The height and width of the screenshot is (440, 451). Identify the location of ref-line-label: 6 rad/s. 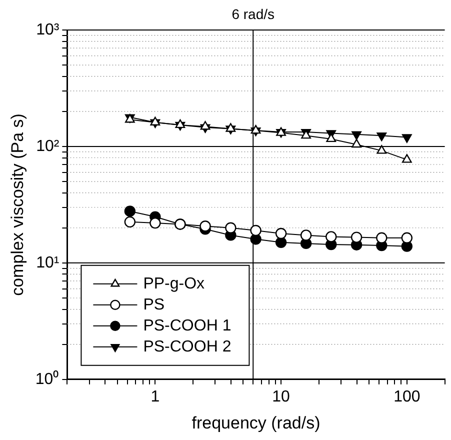
(253, 14).